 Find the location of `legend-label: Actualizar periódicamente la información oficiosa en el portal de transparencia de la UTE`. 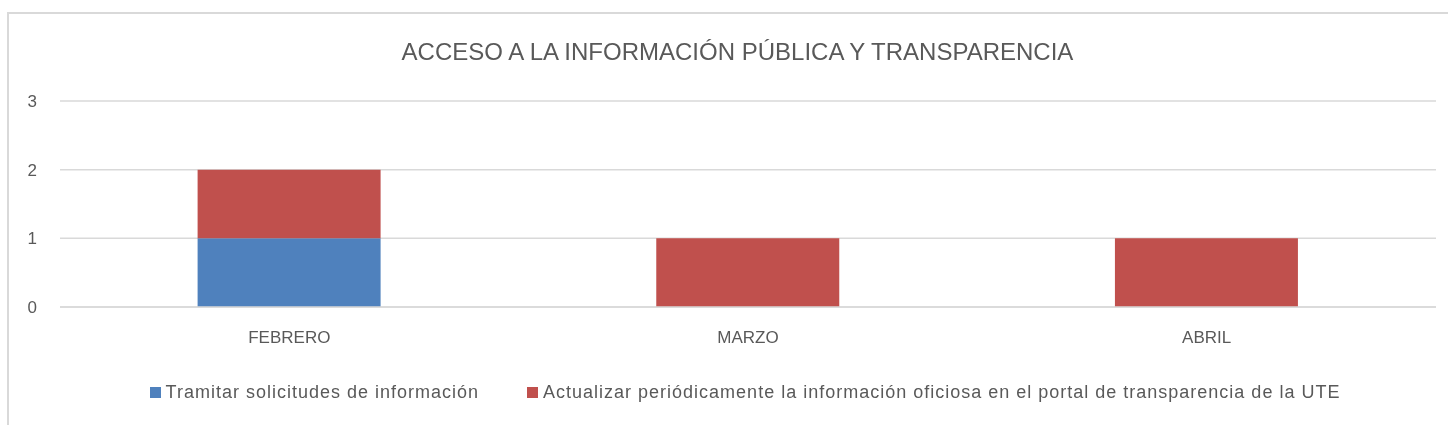

legend-label: Actualizar periódicamente la información oficiosa en el portal de transparencia de la UTE is located at coordinates (942, 392).